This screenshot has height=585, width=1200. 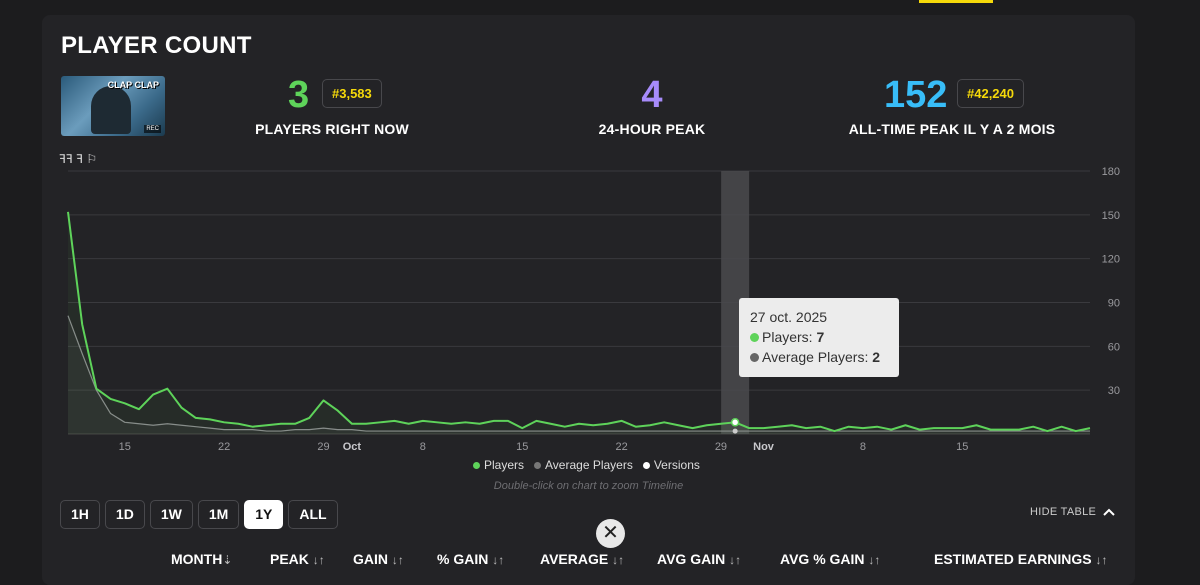 What do you see at coordinates (299, 95) in the screenshot?
I see `players-now-value: 3` at bounding box center [299, 95].